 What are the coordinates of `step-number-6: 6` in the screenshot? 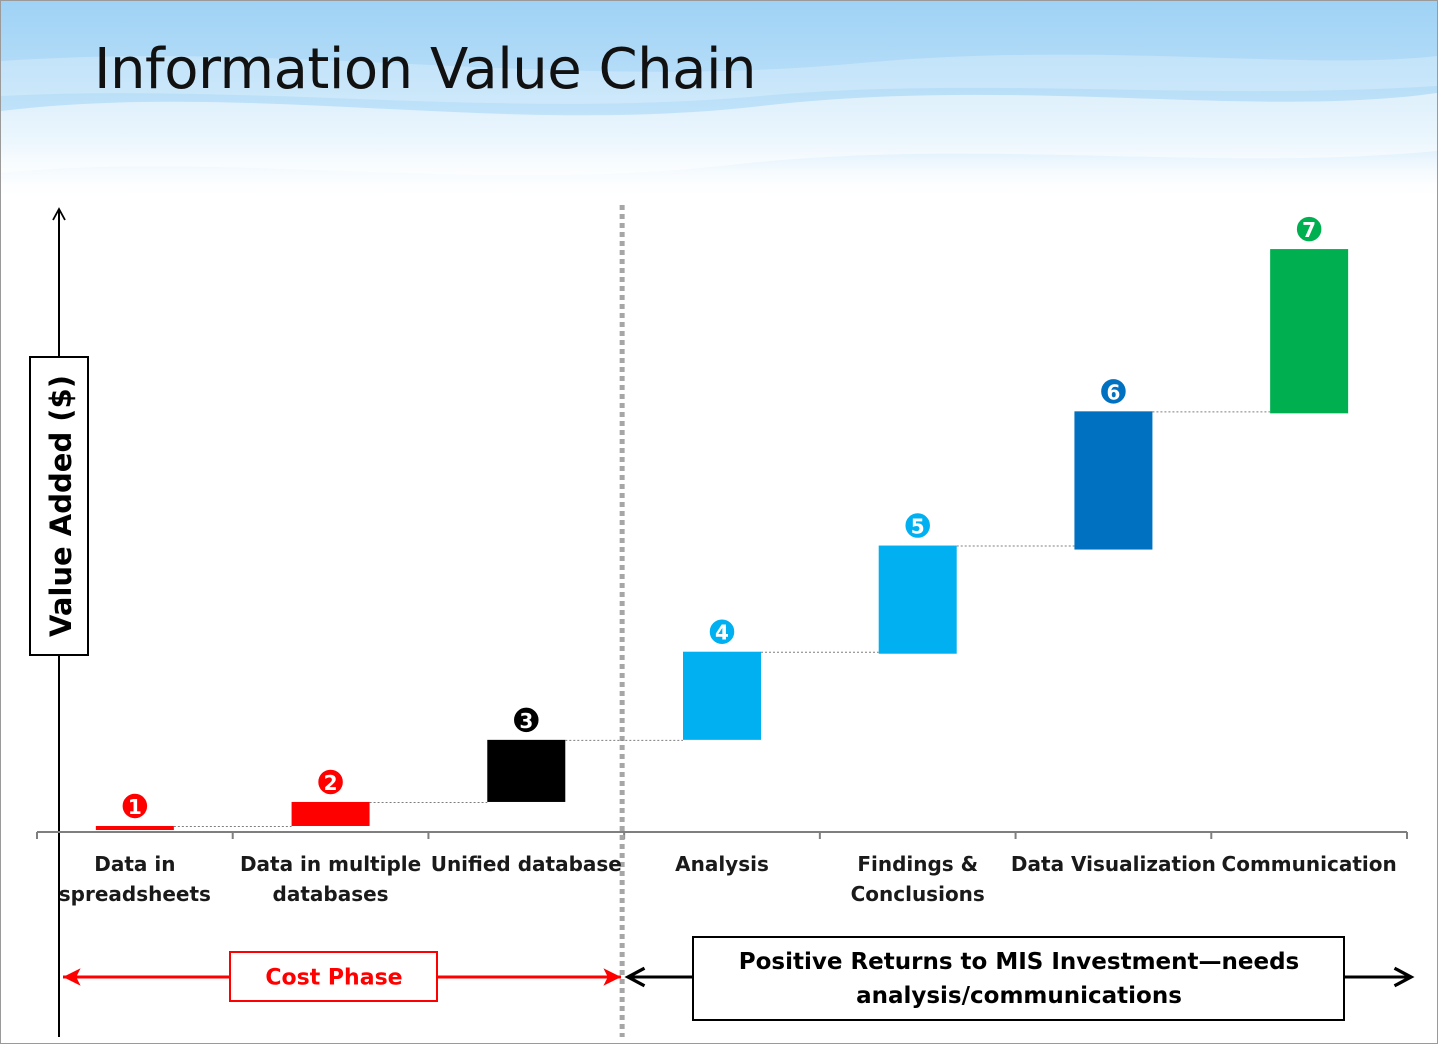 It's located at (1113, 392).